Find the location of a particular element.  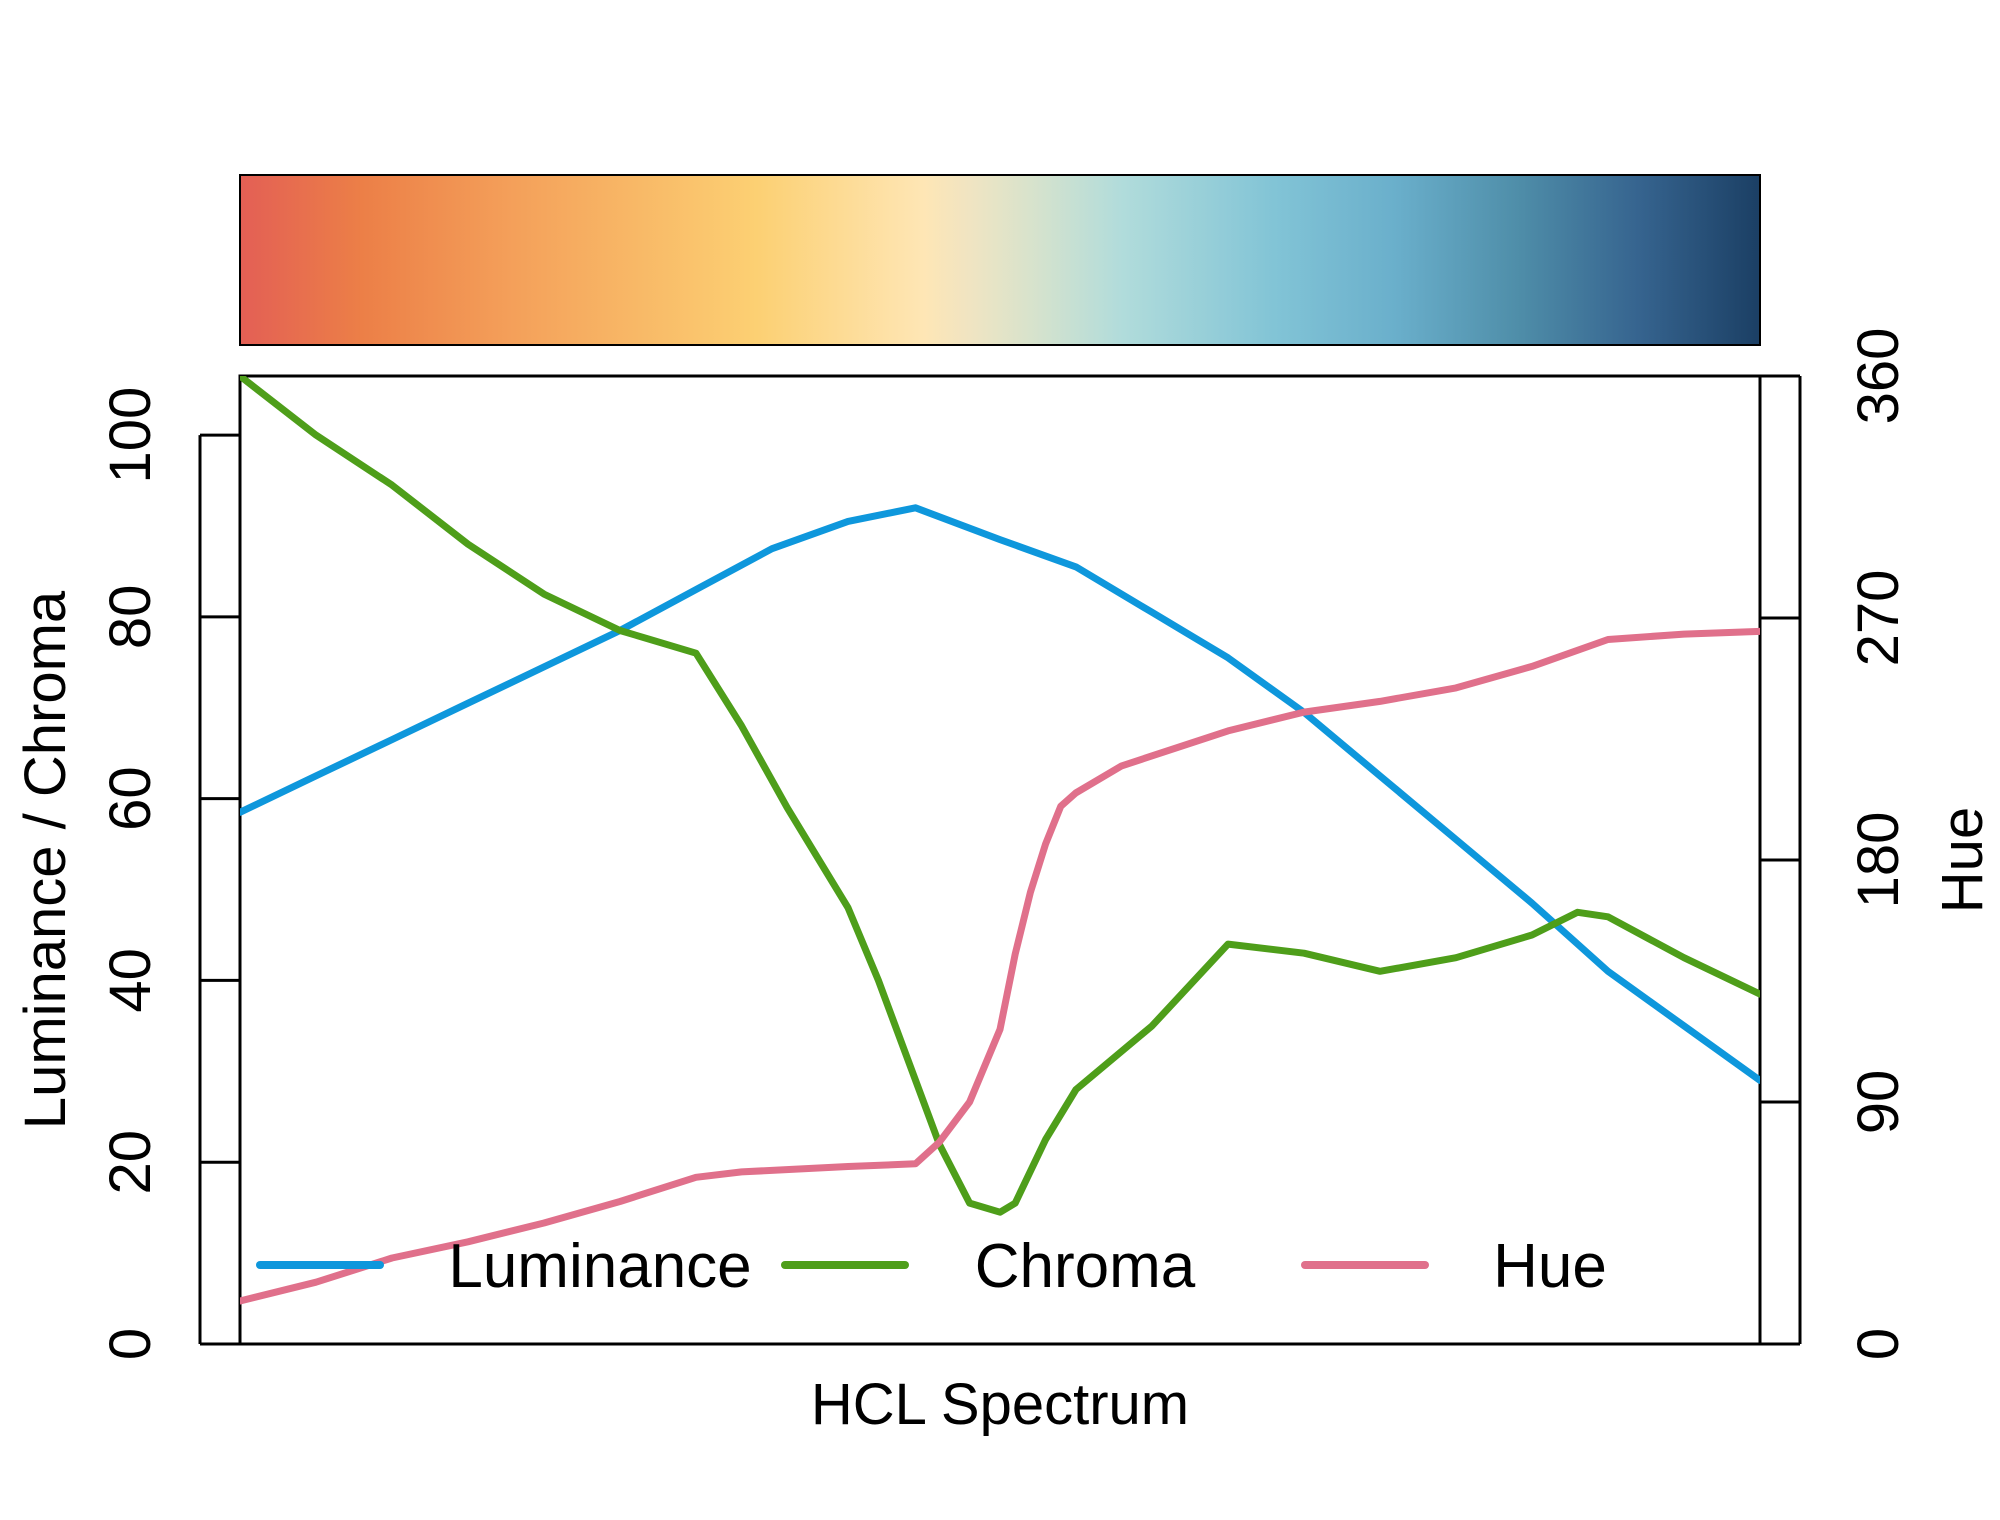

left-tick-label: 40 is located at coordinates (130, 980).